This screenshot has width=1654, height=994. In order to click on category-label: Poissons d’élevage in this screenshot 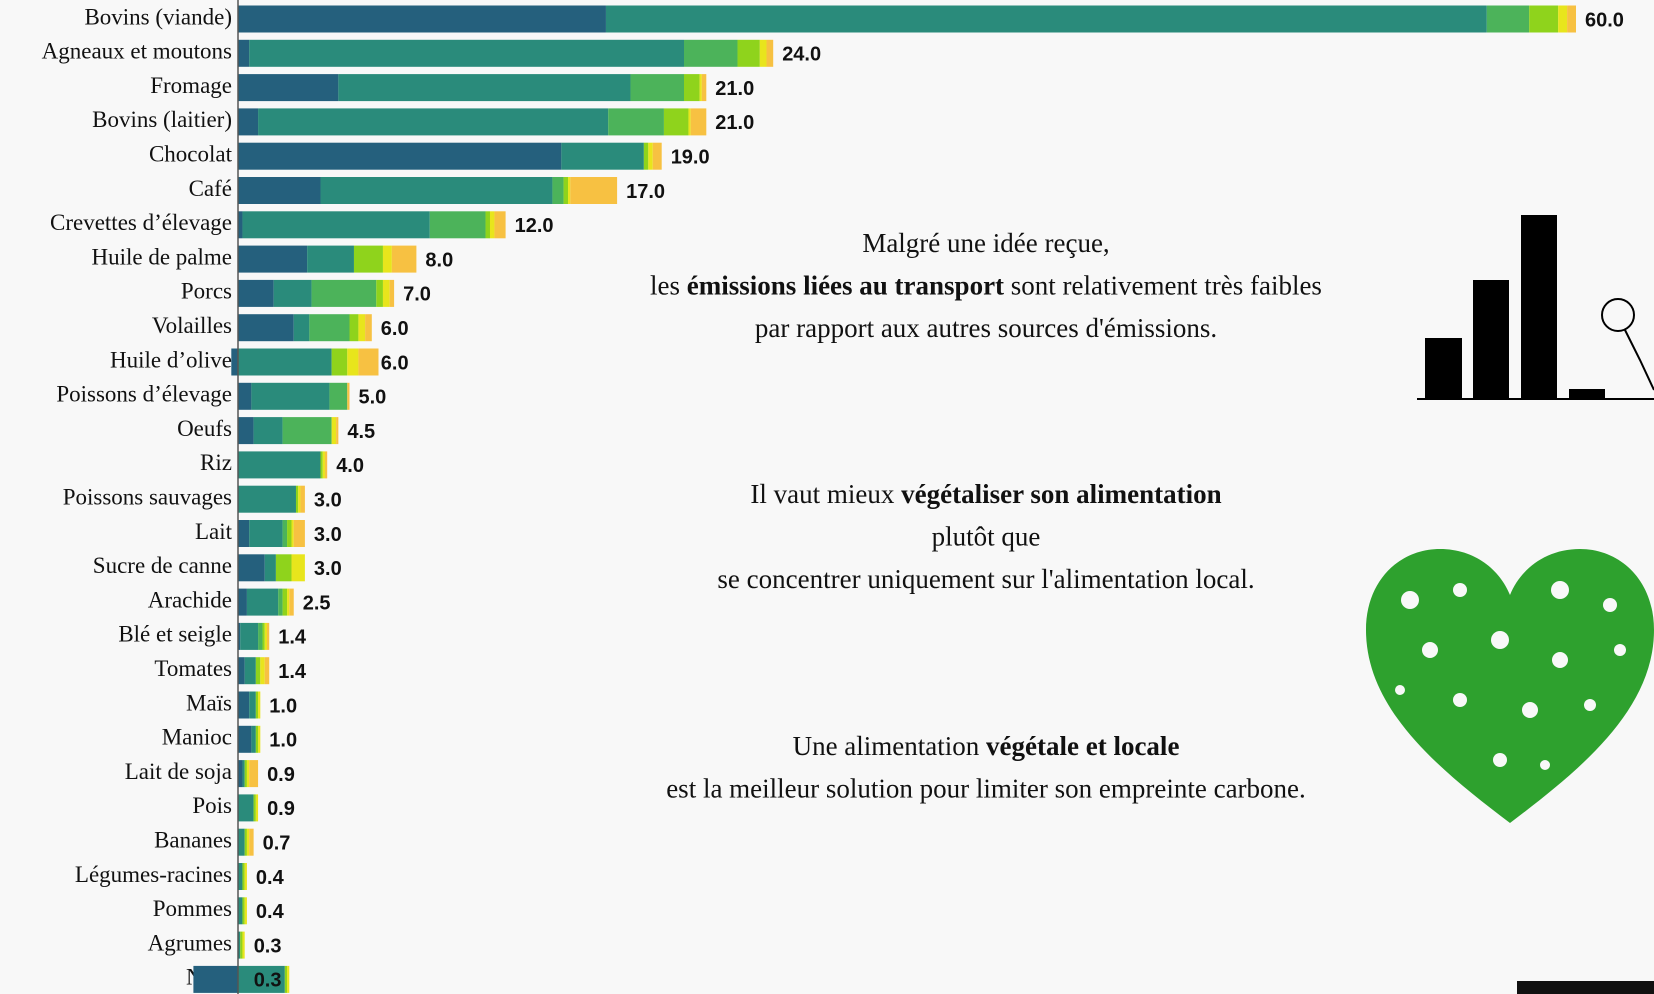, I will do `click(144, 394)`.